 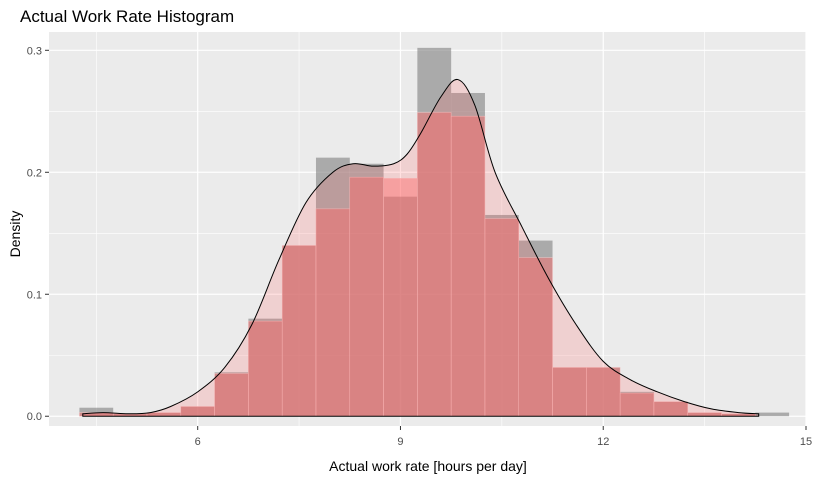 What do you see at coordinates (34, 51) in the screenshot?
I see `y-tick-label: 0.3` at bounding box center [34, 51].